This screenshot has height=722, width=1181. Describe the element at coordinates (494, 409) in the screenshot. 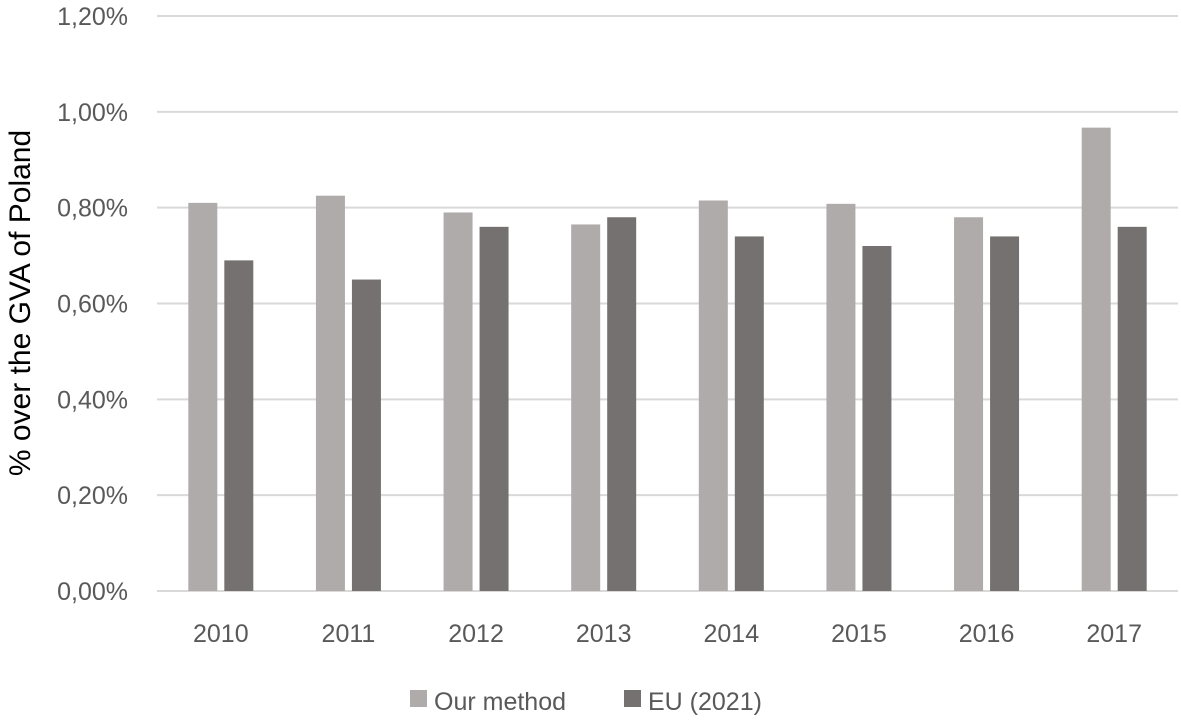

I see `bar-eu-2021-2012` at that location.